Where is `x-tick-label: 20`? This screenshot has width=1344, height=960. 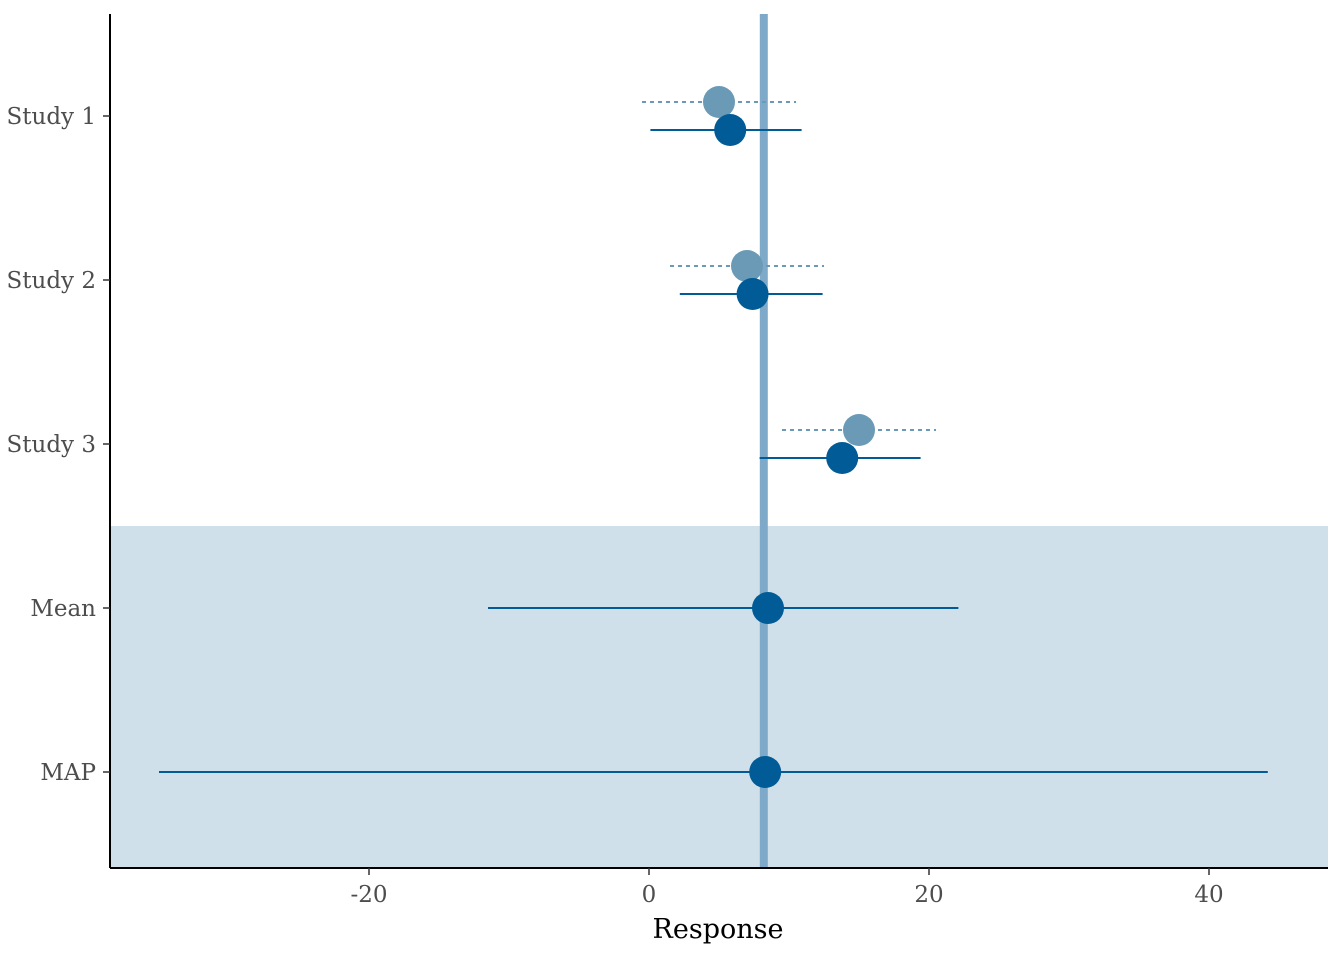 x-tick-label: 20 is located at coordinates (928, 895).